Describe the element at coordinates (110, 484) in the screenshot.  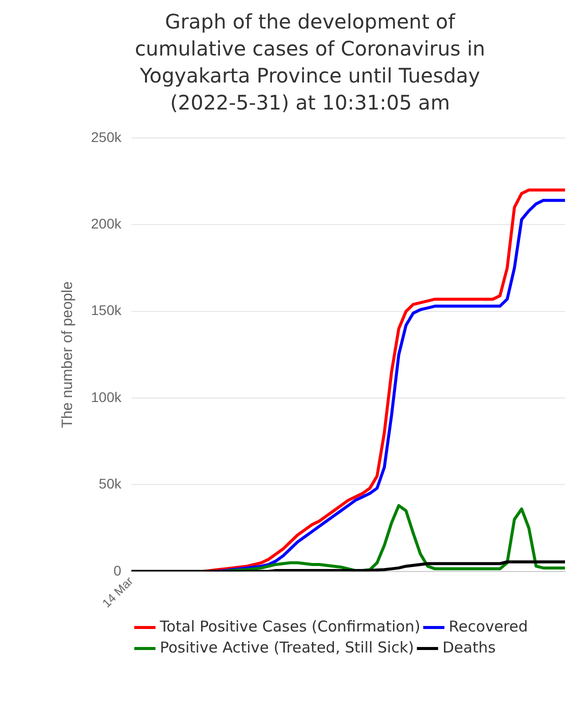
I see `y-tick-label: 50k` at that location.